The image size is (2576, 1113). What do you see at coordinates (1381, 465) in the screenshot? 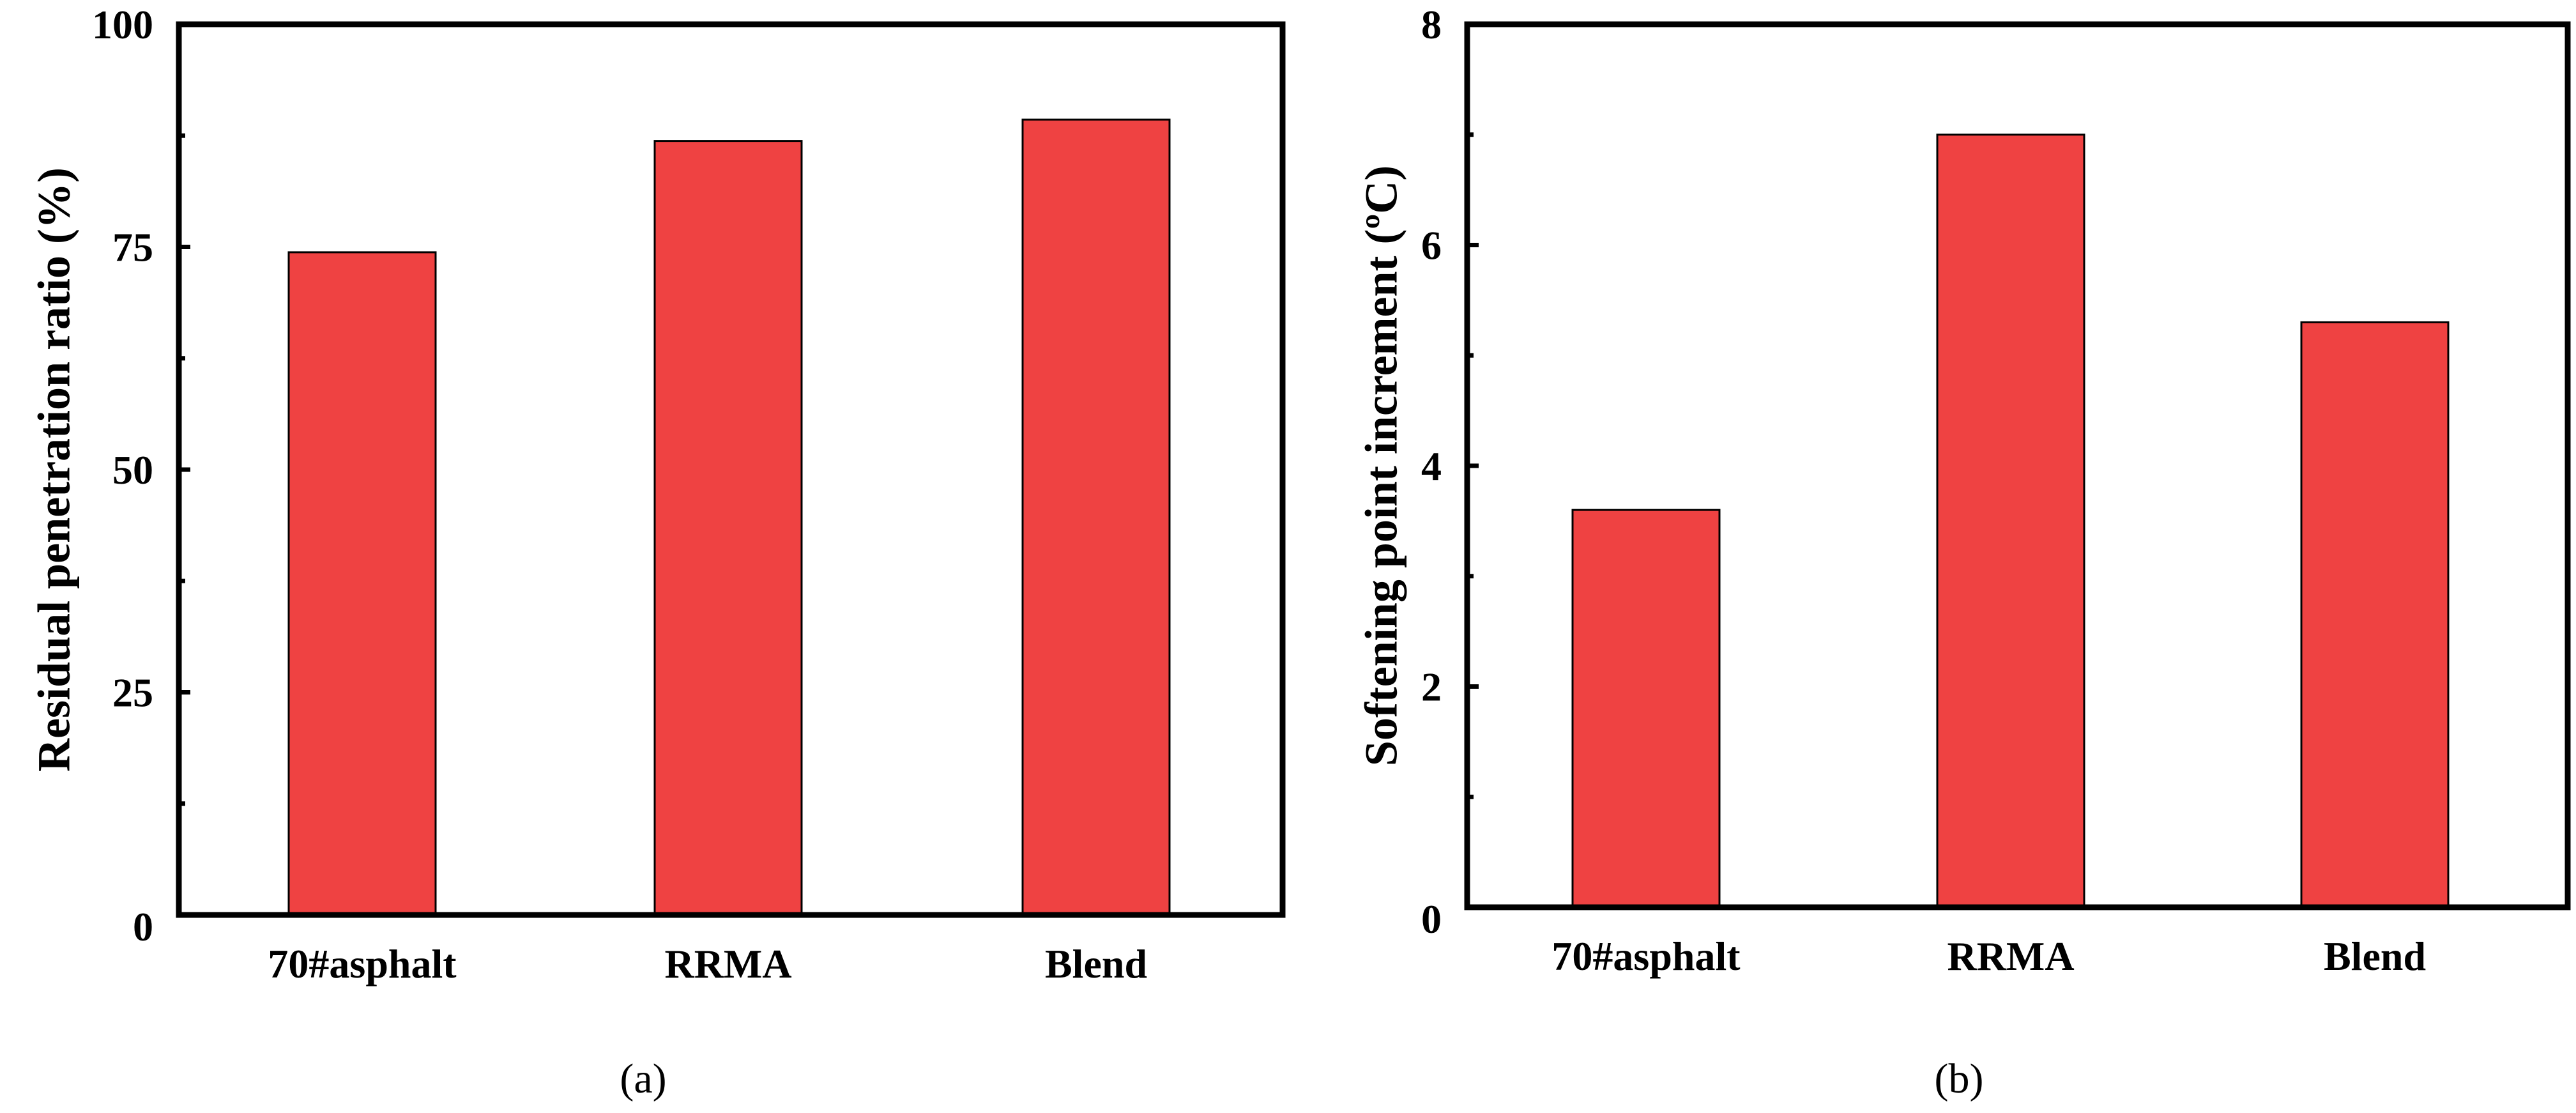
I see `y-axis-title-b: Softening point increment (ºC)` at bounding box center [1381, 465].